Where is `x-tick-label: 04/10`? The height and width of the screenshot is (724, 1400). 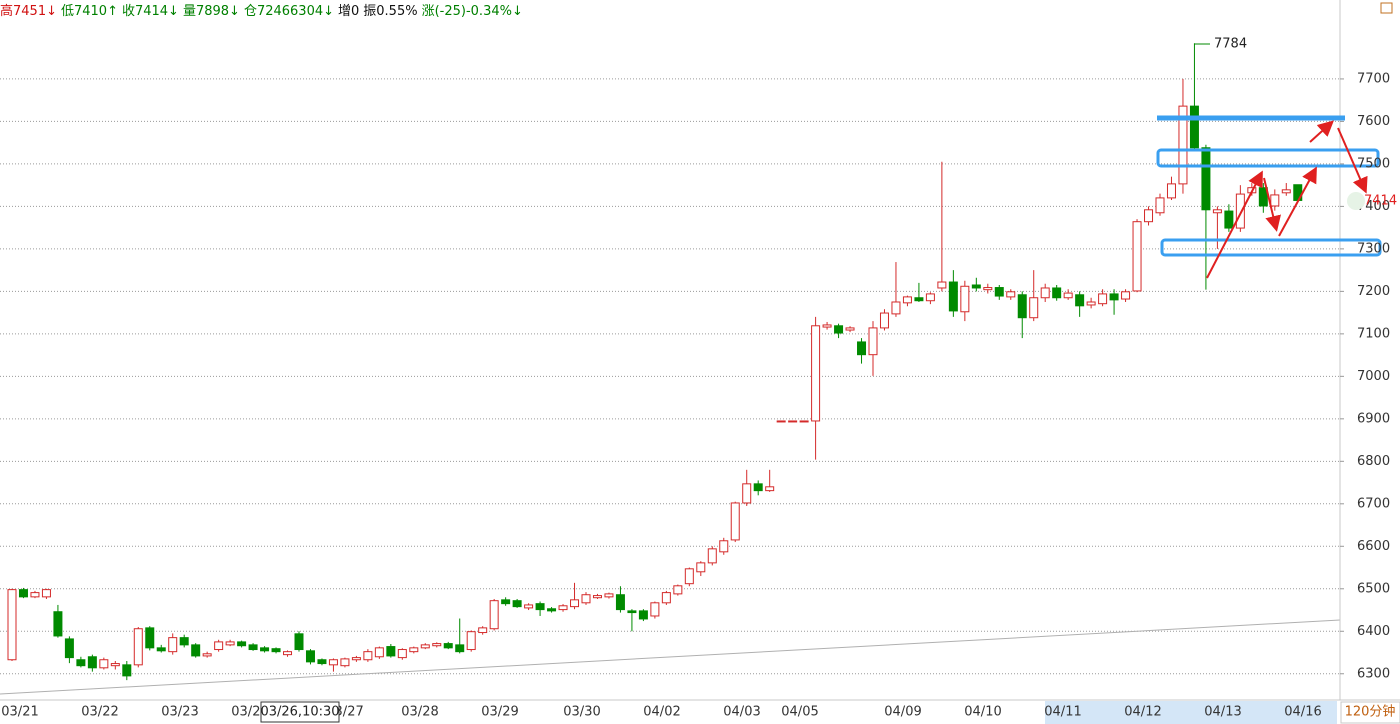 x-tick-label: 04/10 is located at coordinates (982, 712).